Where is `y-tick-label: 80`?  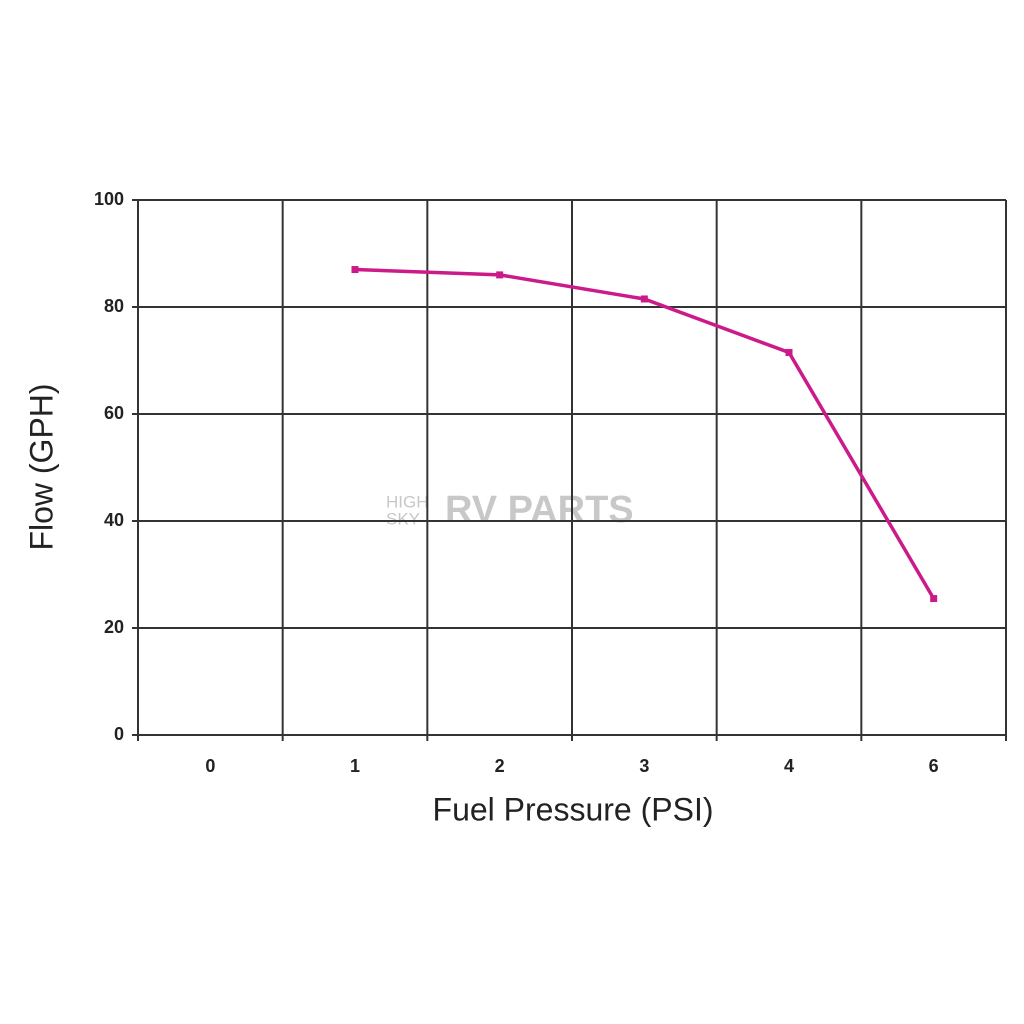
y-tick-label: 80 is located at coordinates (114, 306).